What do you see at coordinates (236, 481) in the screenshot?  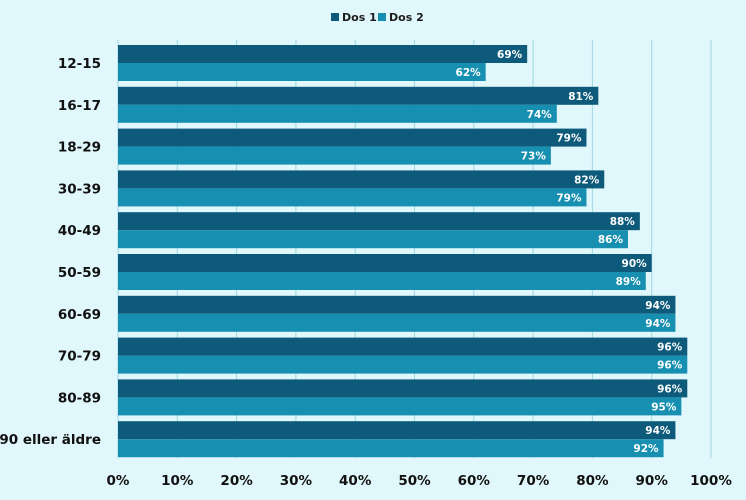 I see `x-tick-label: 20%` at bounding box center [236, 481].